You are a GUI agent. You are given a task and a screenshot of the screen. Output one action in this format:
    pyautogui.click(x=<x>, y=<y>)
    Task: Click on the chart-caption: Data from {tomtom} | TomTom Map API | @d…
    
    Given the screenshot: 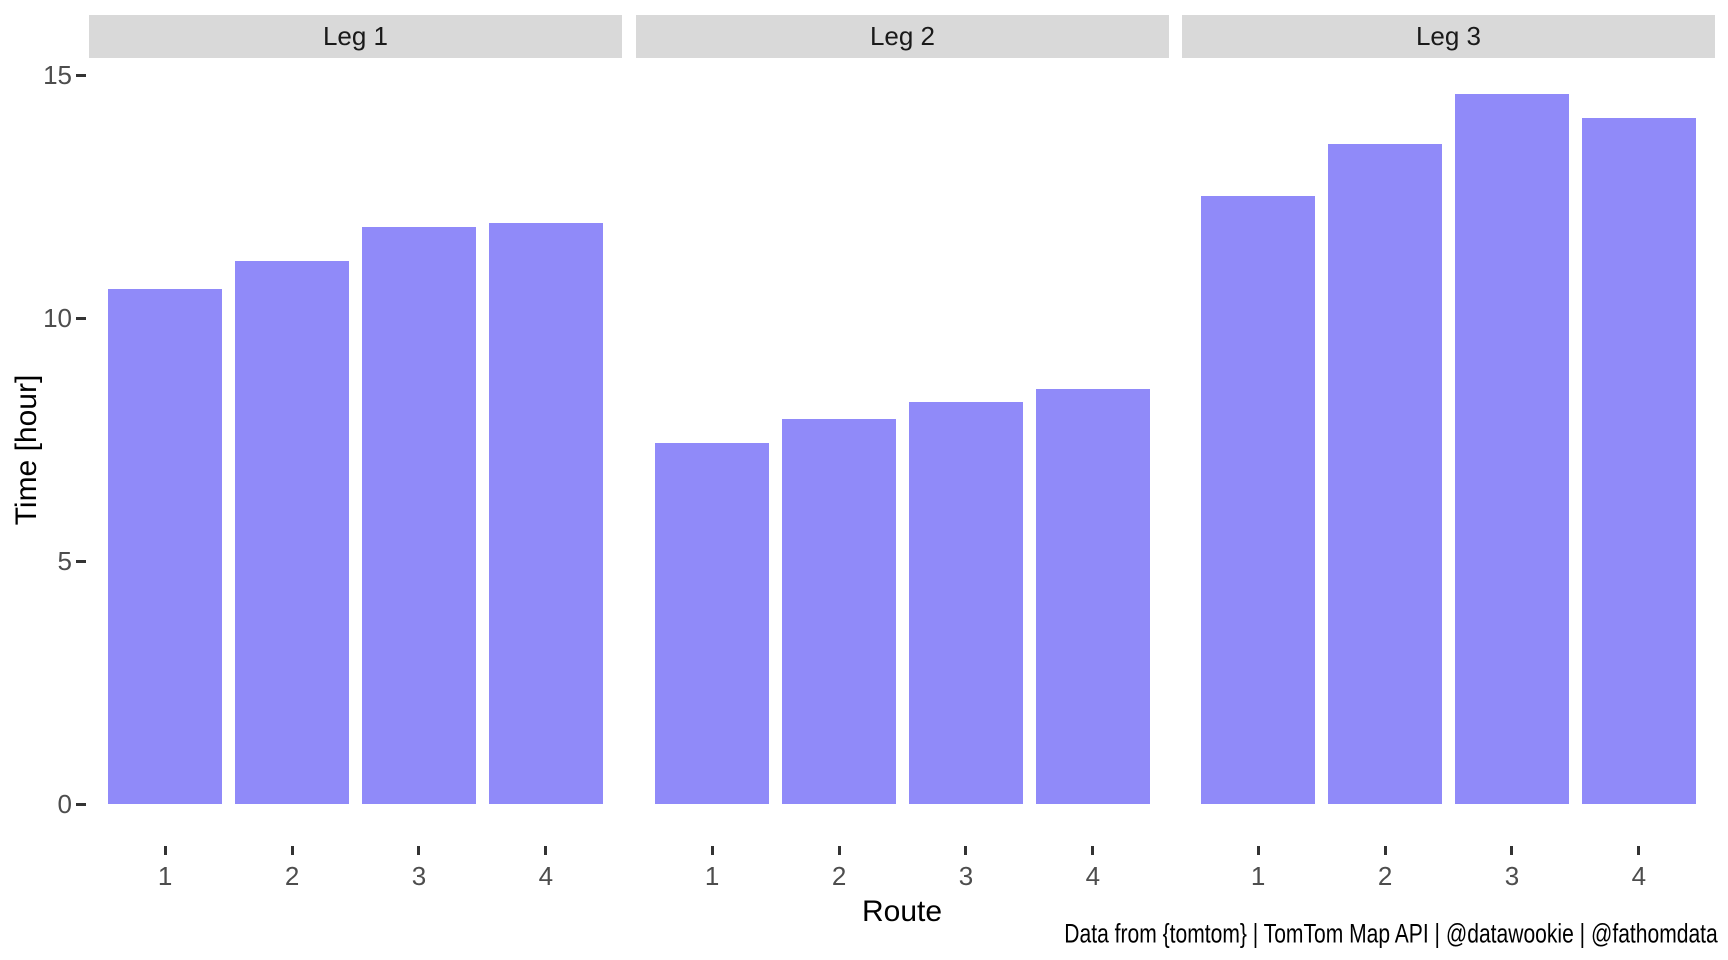 What is the action you would take?
    pyautogui.click(x=1391, y=933)
    